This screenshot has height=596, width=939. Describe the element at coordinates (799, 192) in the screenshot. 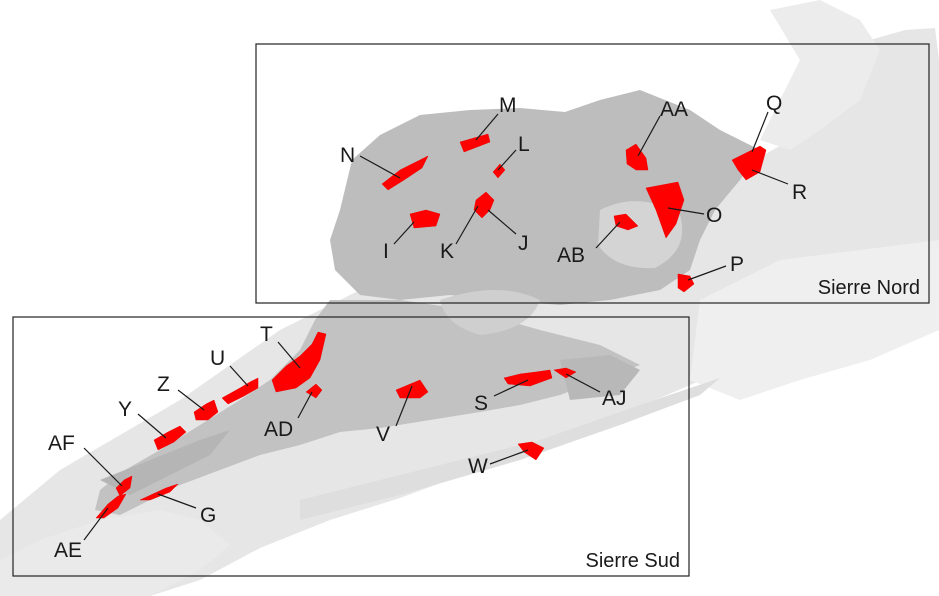

I see `label-r: R` at that location.